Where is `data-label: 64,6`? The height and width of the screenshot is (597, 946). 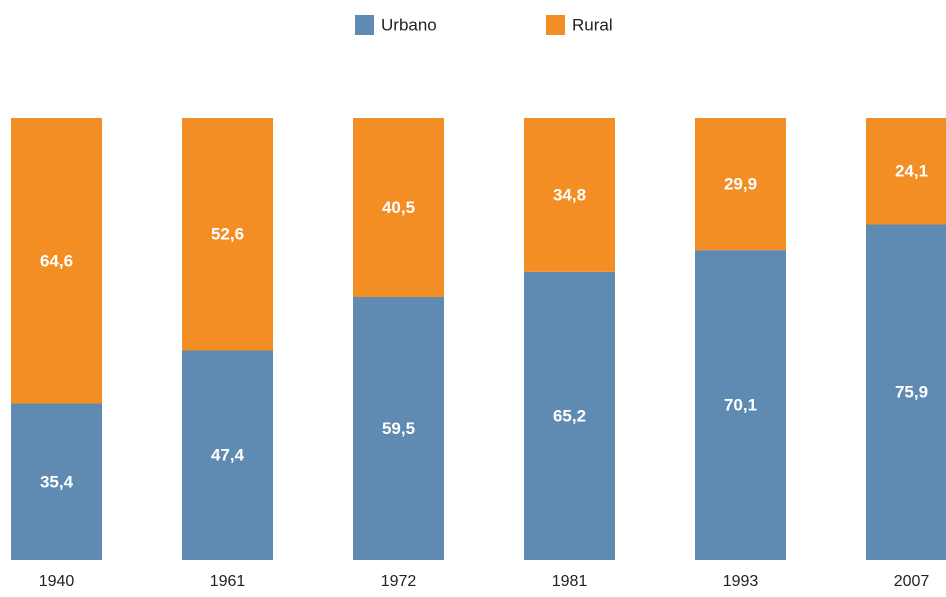 data-label: 64,6 is located at coordinates (56, 260).